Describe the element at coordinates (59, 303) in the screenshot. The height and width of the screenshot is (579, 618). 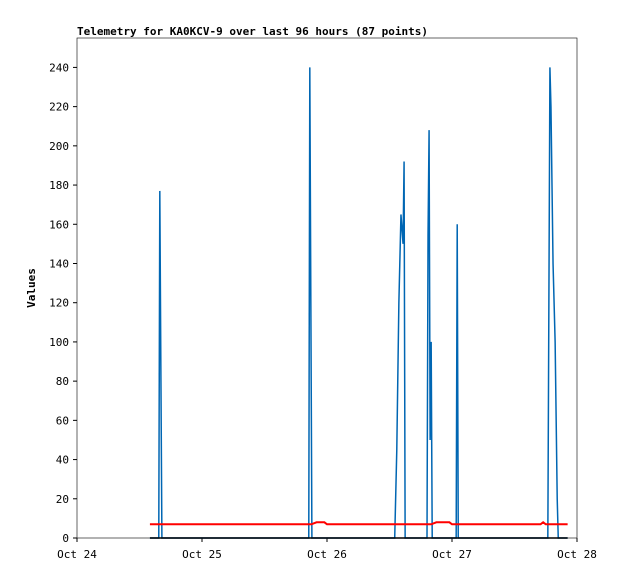
I see `y-tick-label: 120` at that location.